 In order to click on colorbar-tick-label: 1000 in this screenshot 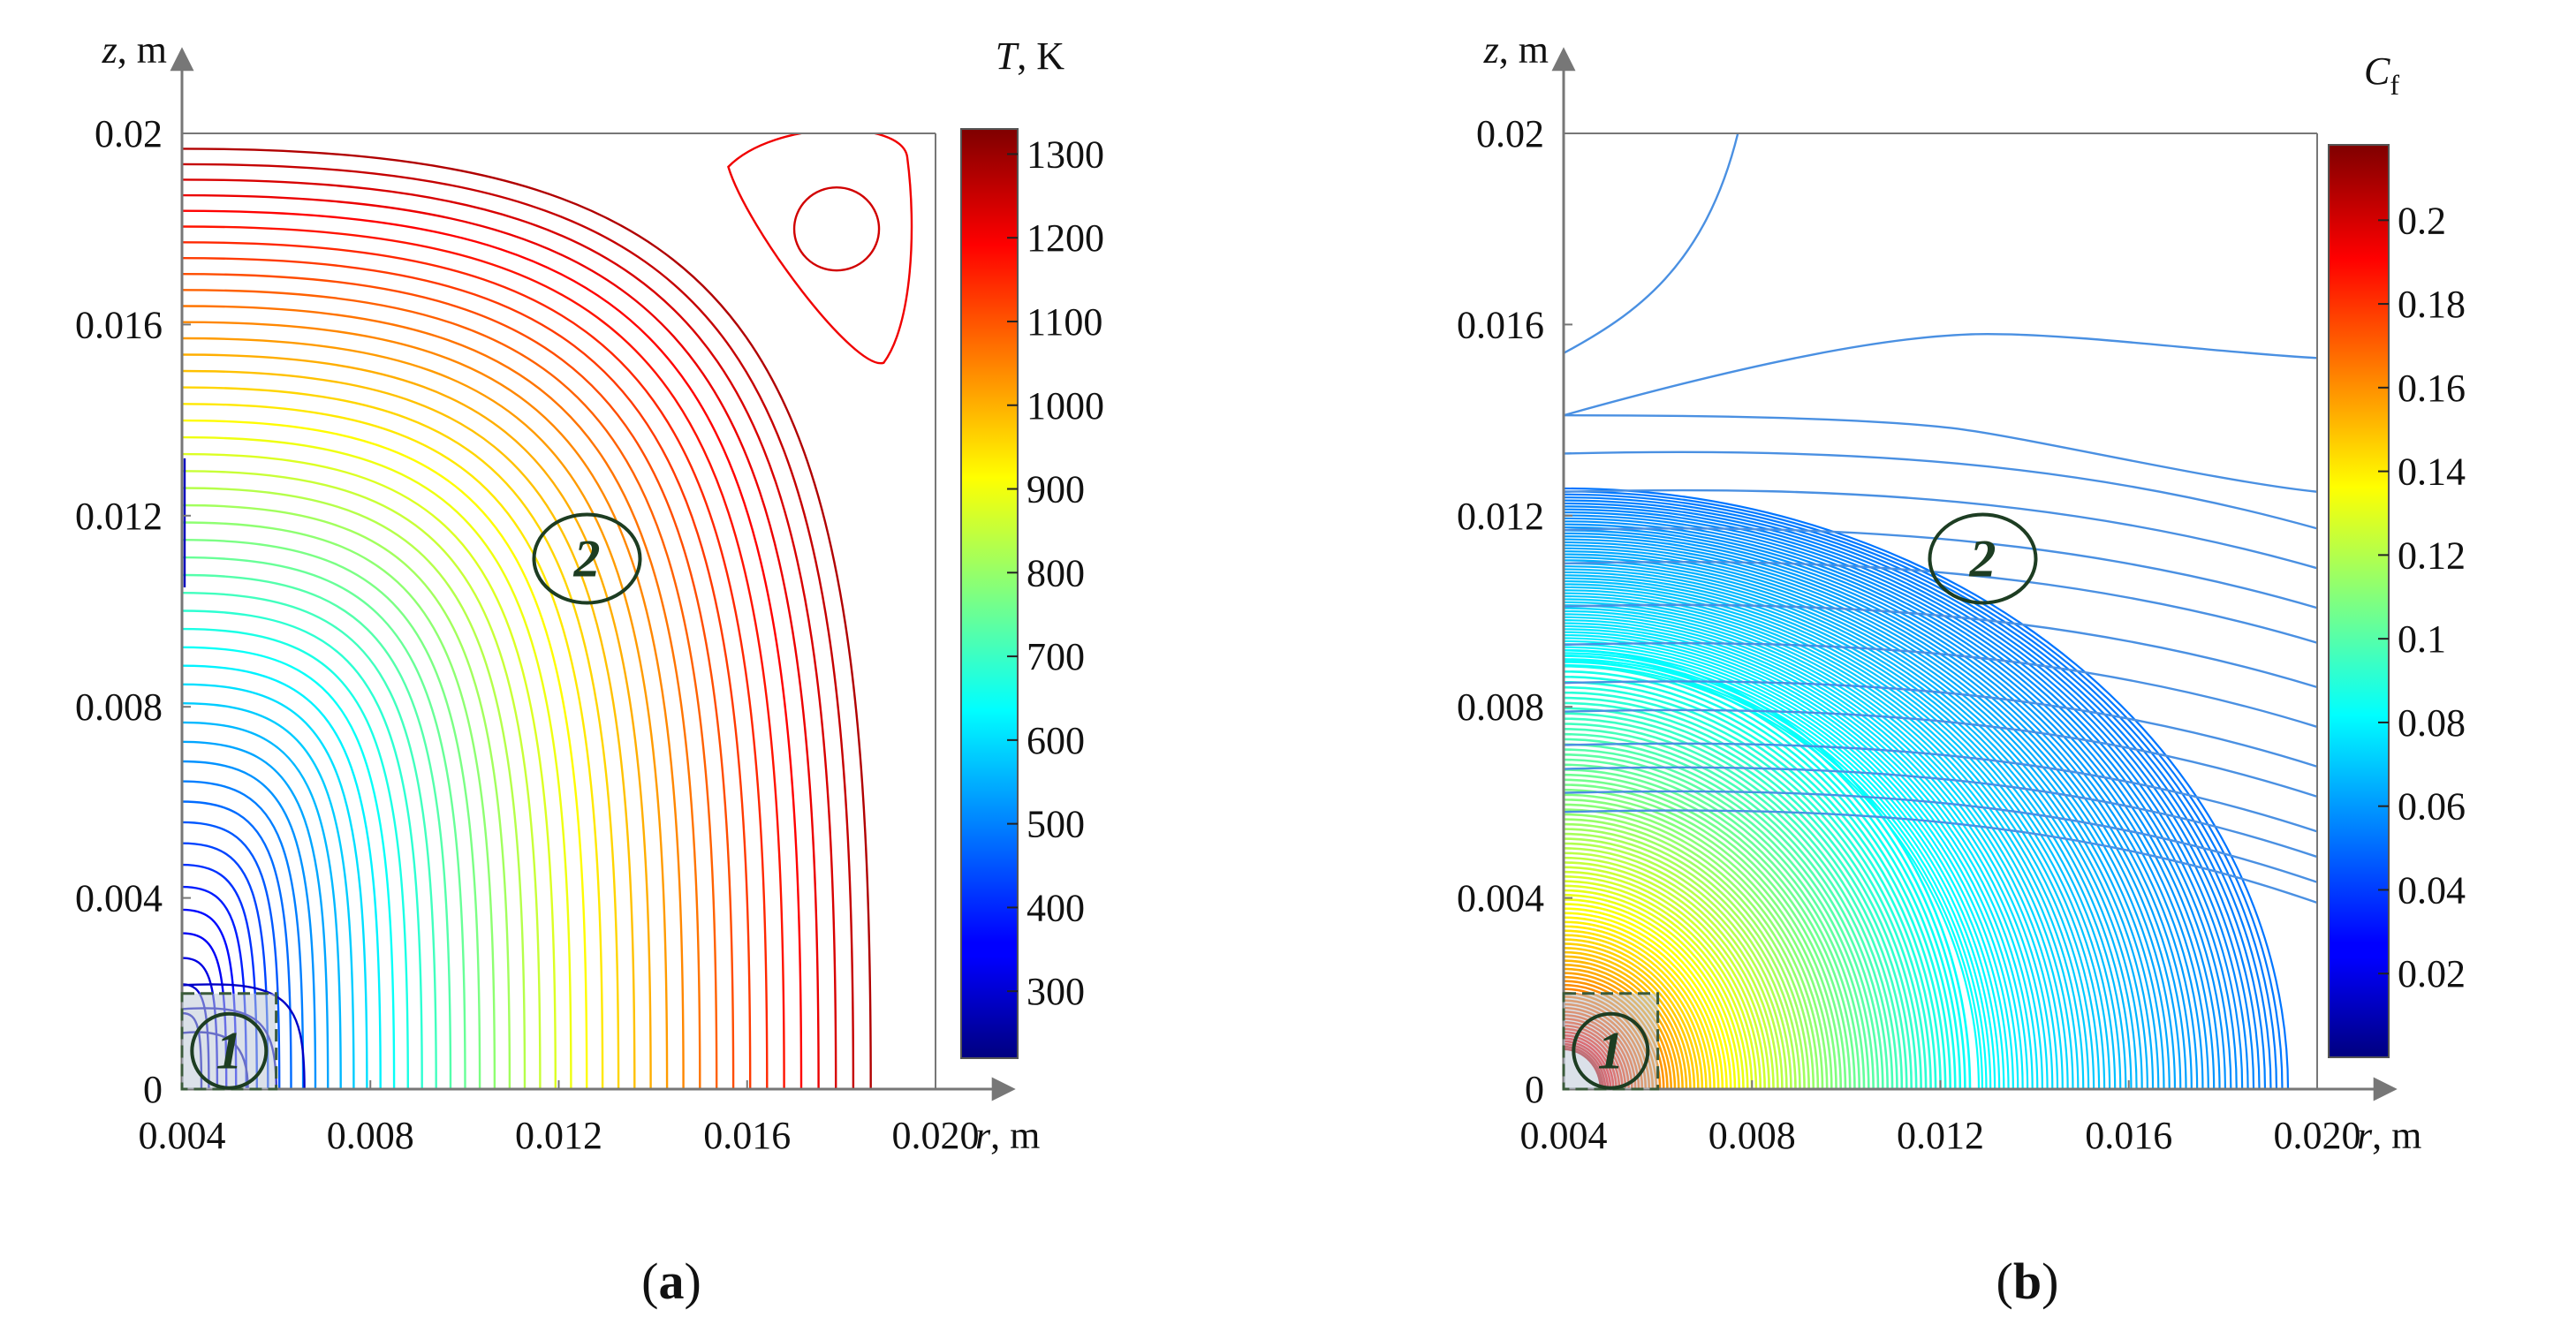, I will do `click(1065, 406)`.